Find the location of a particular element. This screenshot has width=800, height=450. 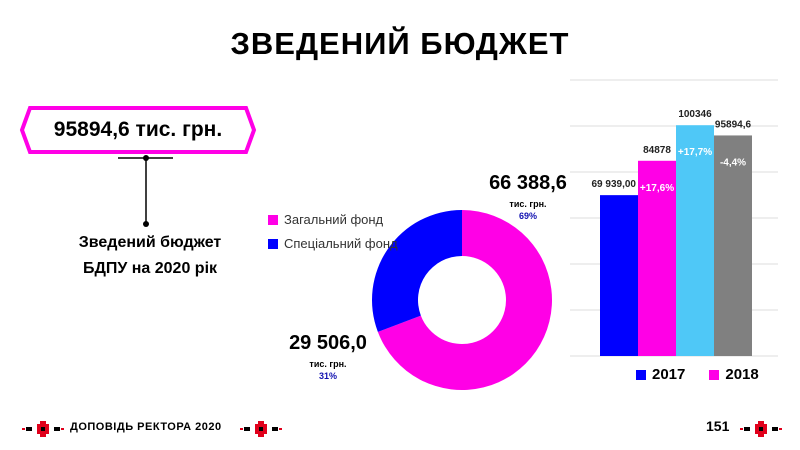

bar-legend-label-2017: 2017 is located at coordinates (669, 374).